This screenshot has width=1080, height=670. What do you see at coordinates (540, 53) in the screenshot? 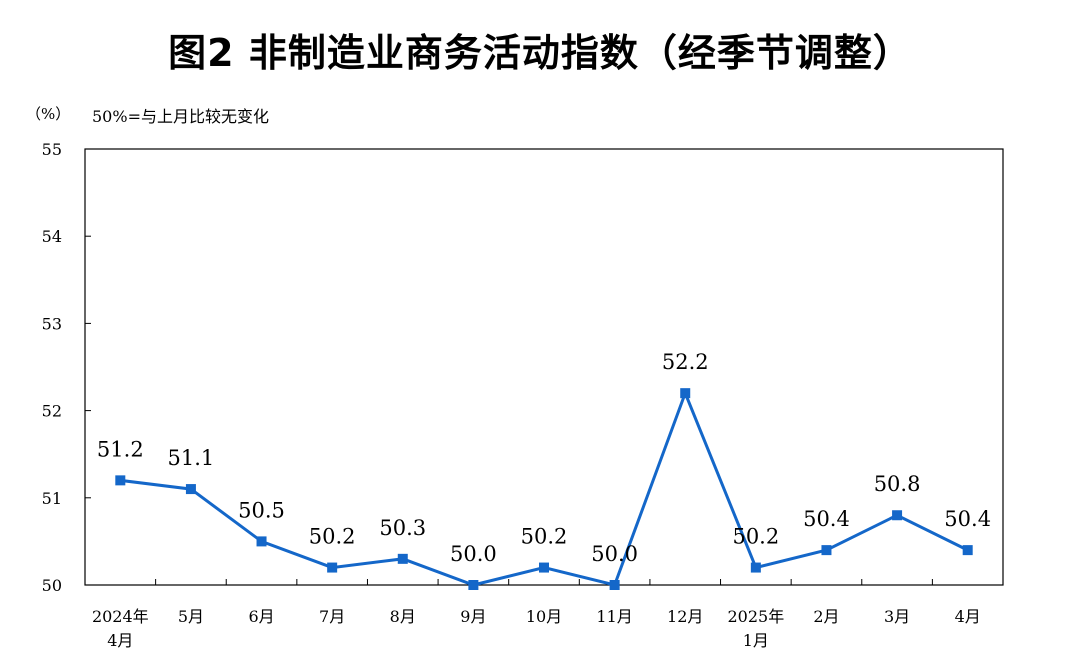
I see `chart-title: 图2 非制造业商务活动指数（经季节调整）` at bounding box center [540, 53].